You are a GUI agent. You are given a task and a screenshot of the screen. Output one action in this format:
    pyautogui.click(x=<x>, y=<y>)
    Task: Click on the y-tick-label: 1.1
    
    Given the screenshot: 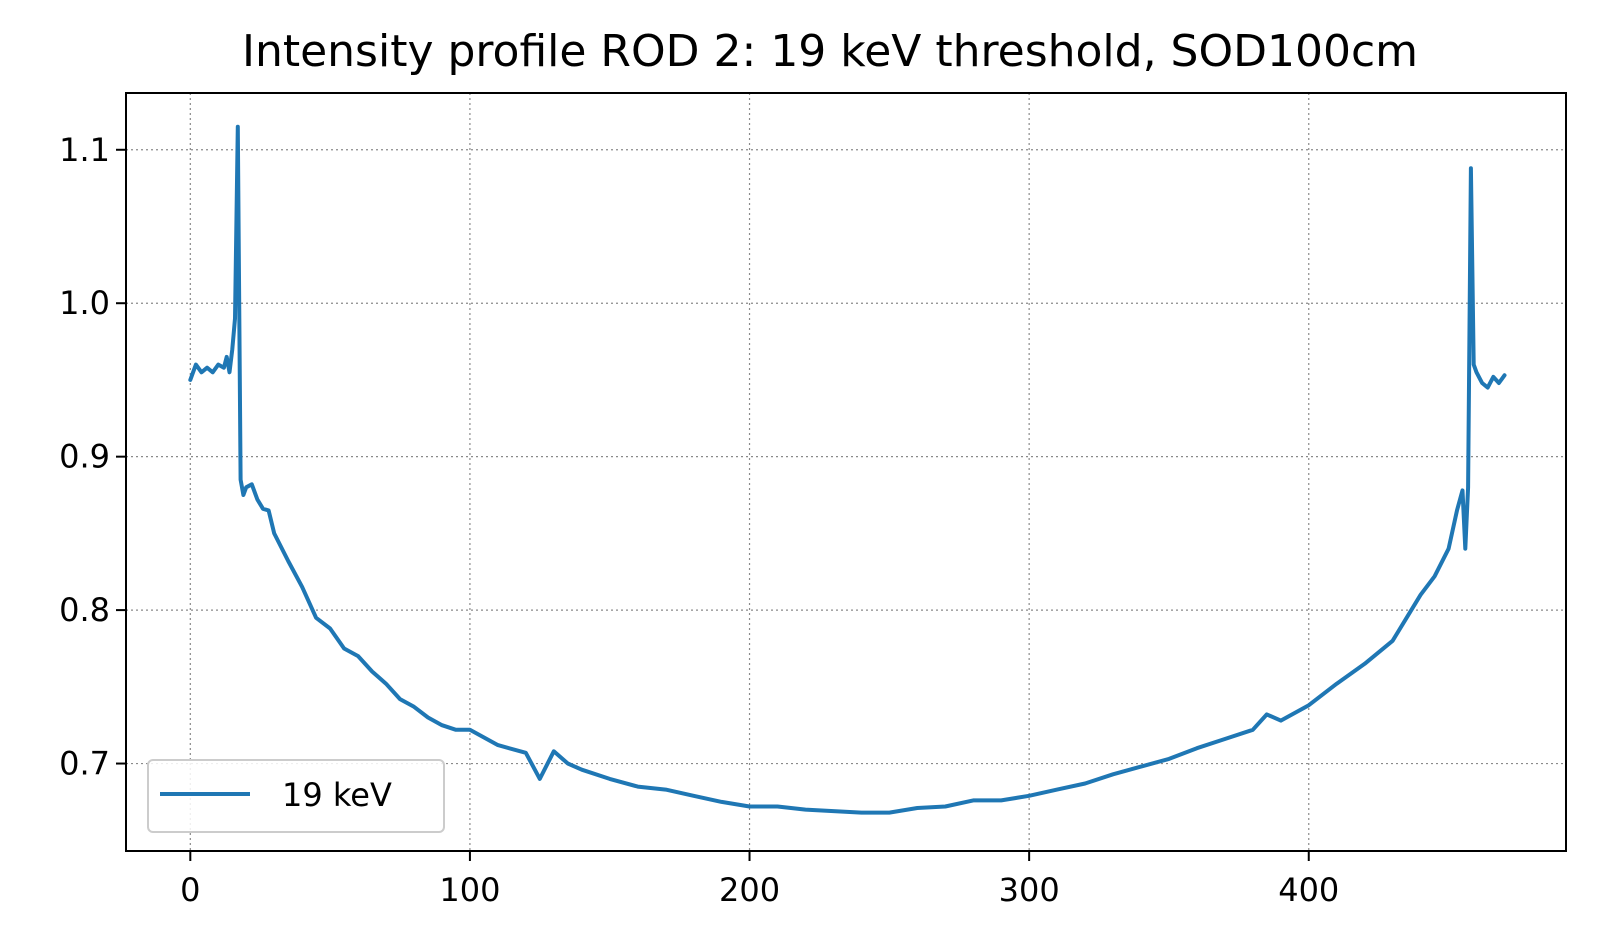 What is the action you would take?
    pyautogui.click(x=84, y=150)
    